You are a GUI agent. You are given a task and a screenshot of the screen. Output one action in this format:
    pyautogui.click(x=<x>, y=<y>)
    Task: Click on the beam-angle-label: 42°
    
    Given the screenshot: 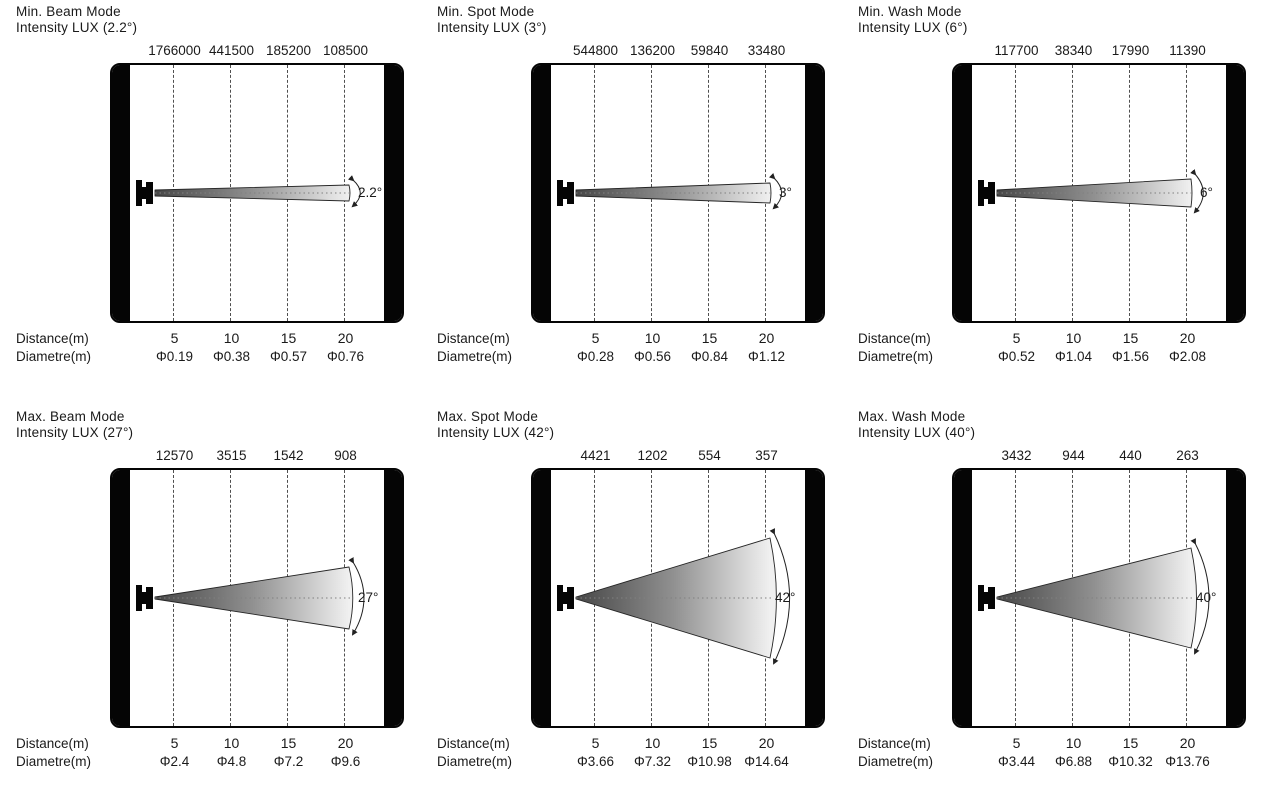 What is the action you would take?
    pyautogui.click(x=785, y=597)
    